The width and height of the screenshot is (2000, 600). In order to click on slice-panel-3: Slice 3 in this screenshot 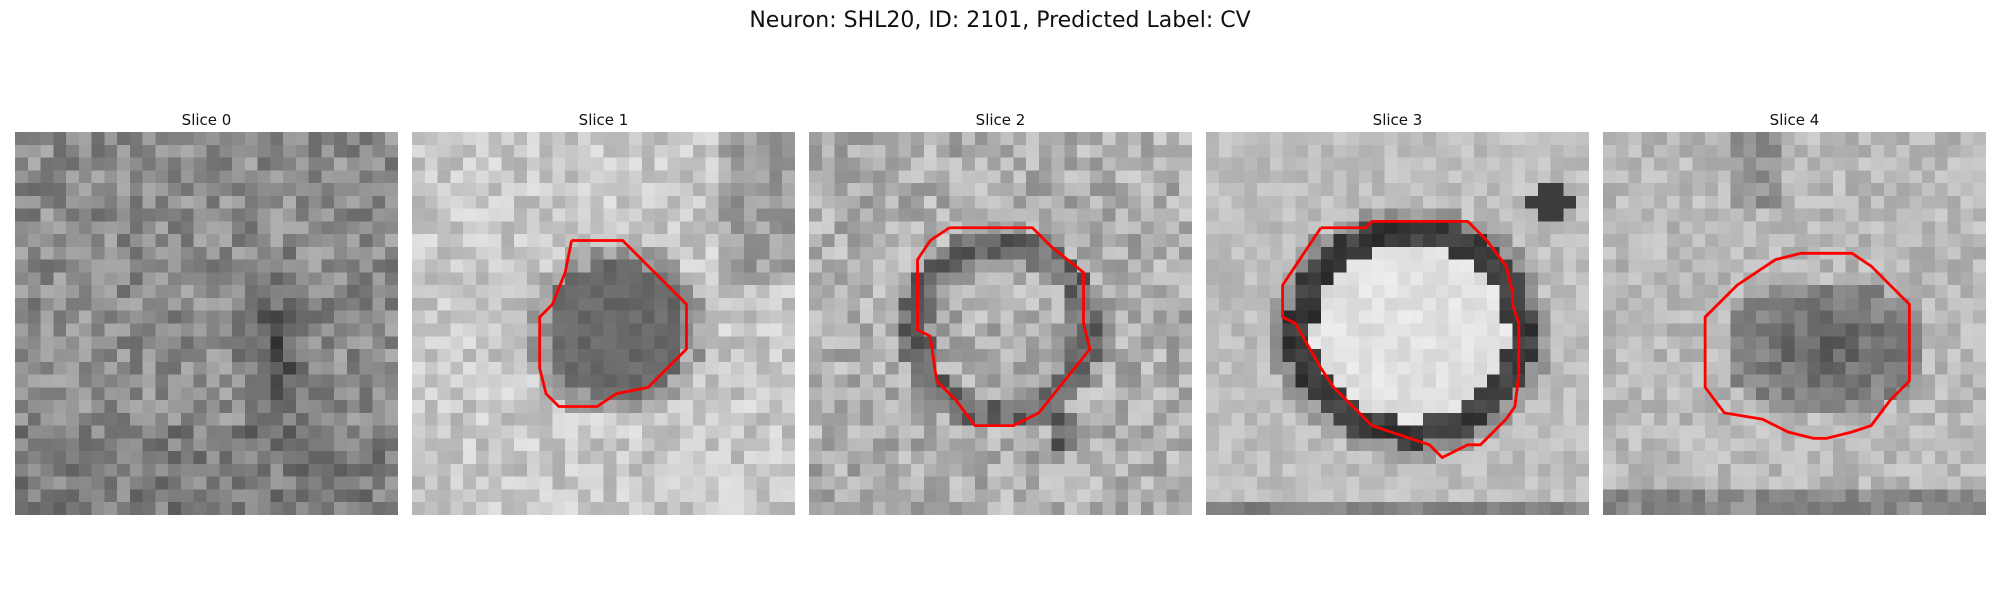, I will do `click(1397, 311)`.